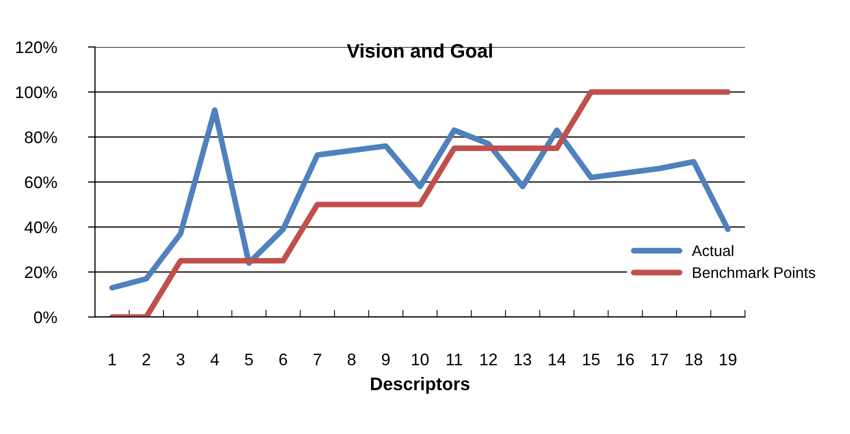 The height and width of the screenshot is (434, 850). I want to click on y-tick-label: 60%, so click(40, 182).